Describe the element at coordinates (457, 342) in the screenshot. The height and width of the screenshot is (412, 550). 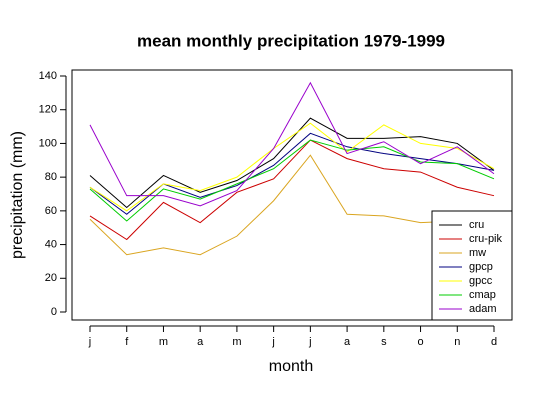
I see `x-tick-label: n` at that location.